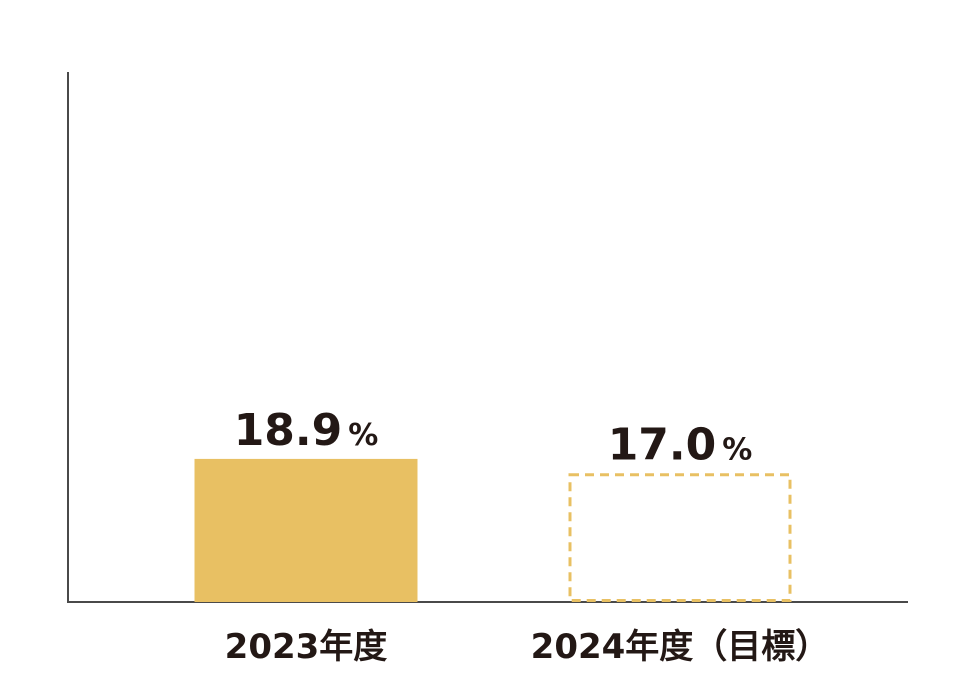 This screenshot has height=690, width=960. I want to click on value-label-2024: 17.0%, so click(680, 444).